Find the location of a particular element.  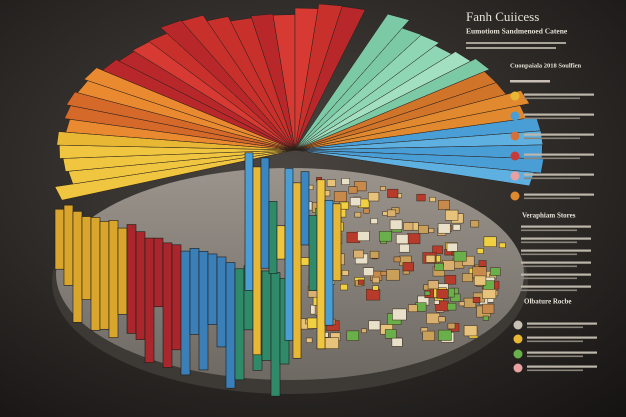

section-title: Olbature Rocbe is located at coordinates (548, 302).